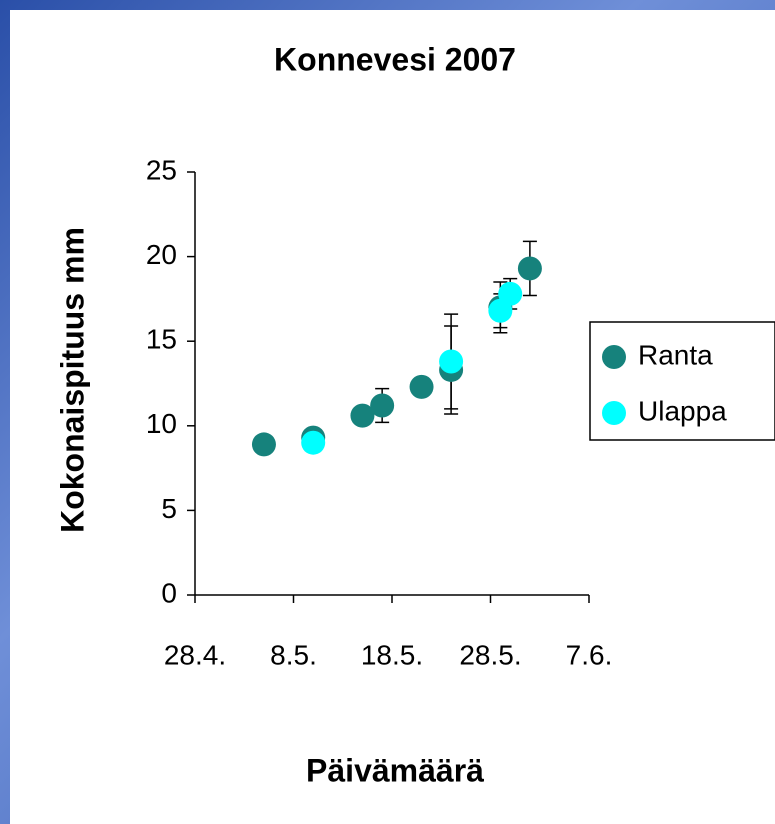  I want to click on legend-label: Ranta, so click(675, 354).